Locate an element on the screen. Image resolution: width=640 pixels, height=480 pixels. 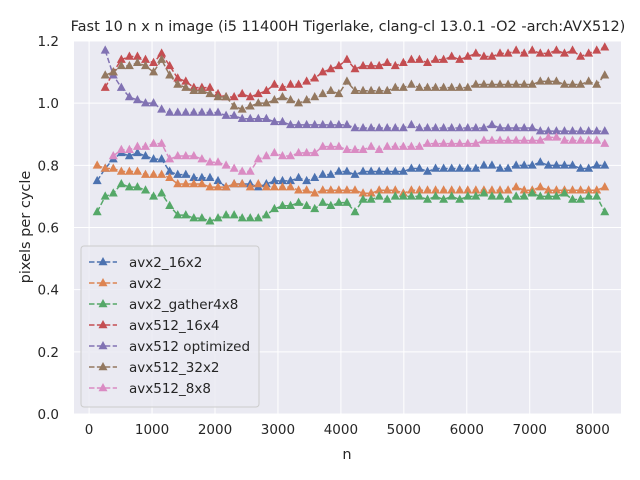
x-tick-label: 4000 is located at coordinates (341, 430).